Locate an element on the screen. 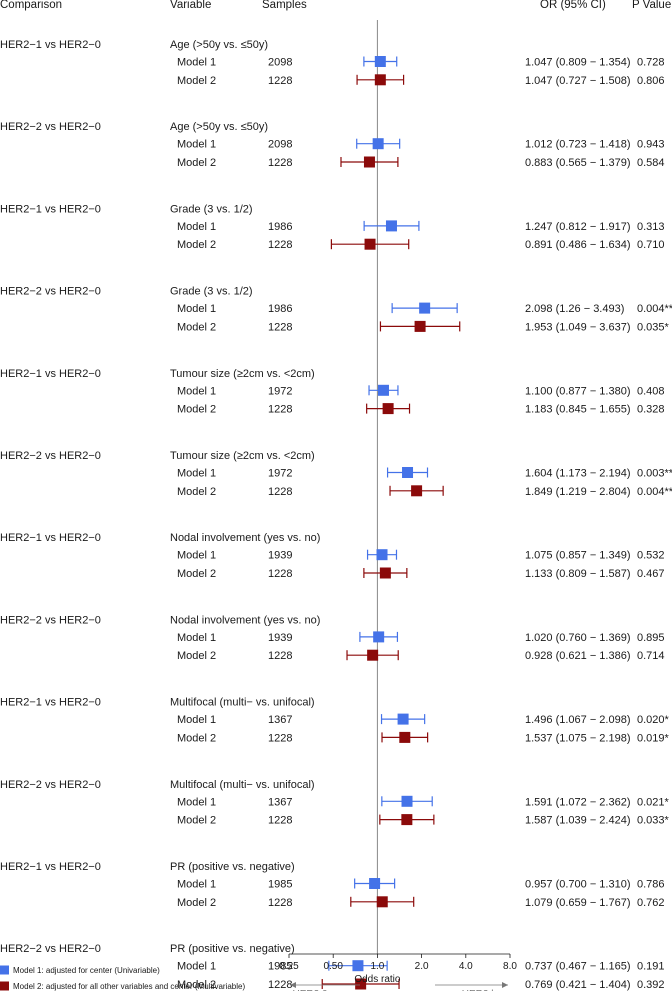 The width and height of the screenshot is (672, 991). or-ci-value: 0.957 (0.700 − 1.310) is located at coordinates (578, 885).